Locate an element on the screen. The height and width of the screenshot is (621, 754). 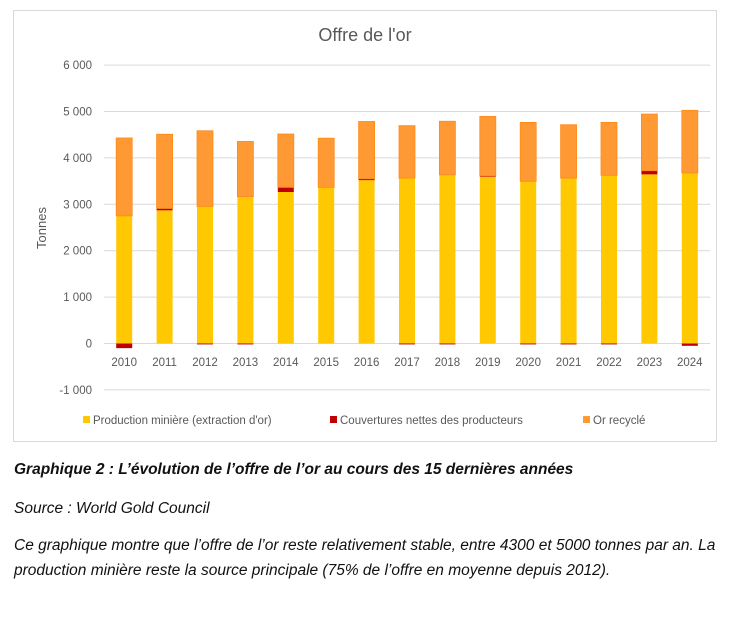
bar-production-2017 is located at coordinates (407, 261).